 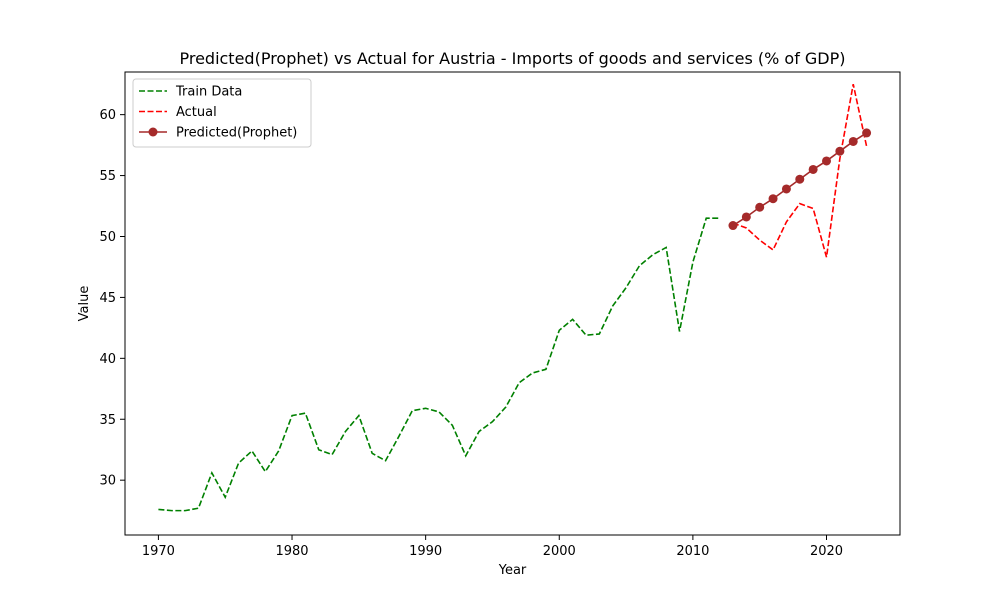 I want to click on legend: Train Data Actual Predicted(Prophet), so click(x=222, y=113).